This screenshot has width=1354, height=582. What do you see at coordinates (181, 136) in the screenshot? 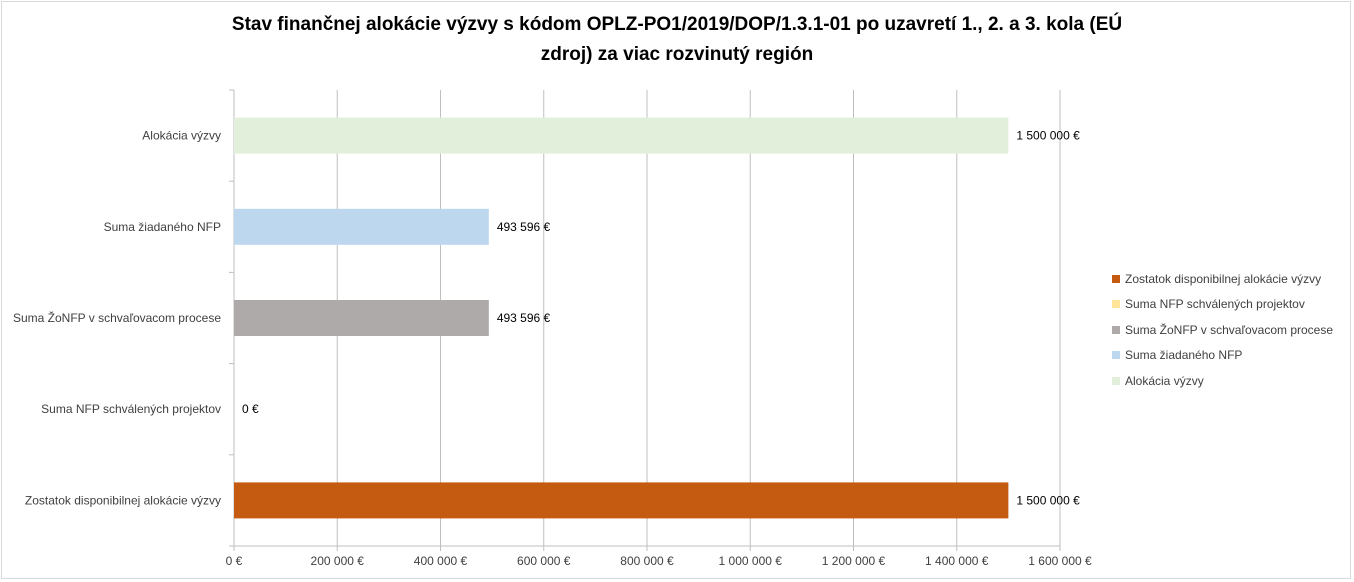
I see `category-label: Alokácia výzvy` at bounding box center [181, 136].